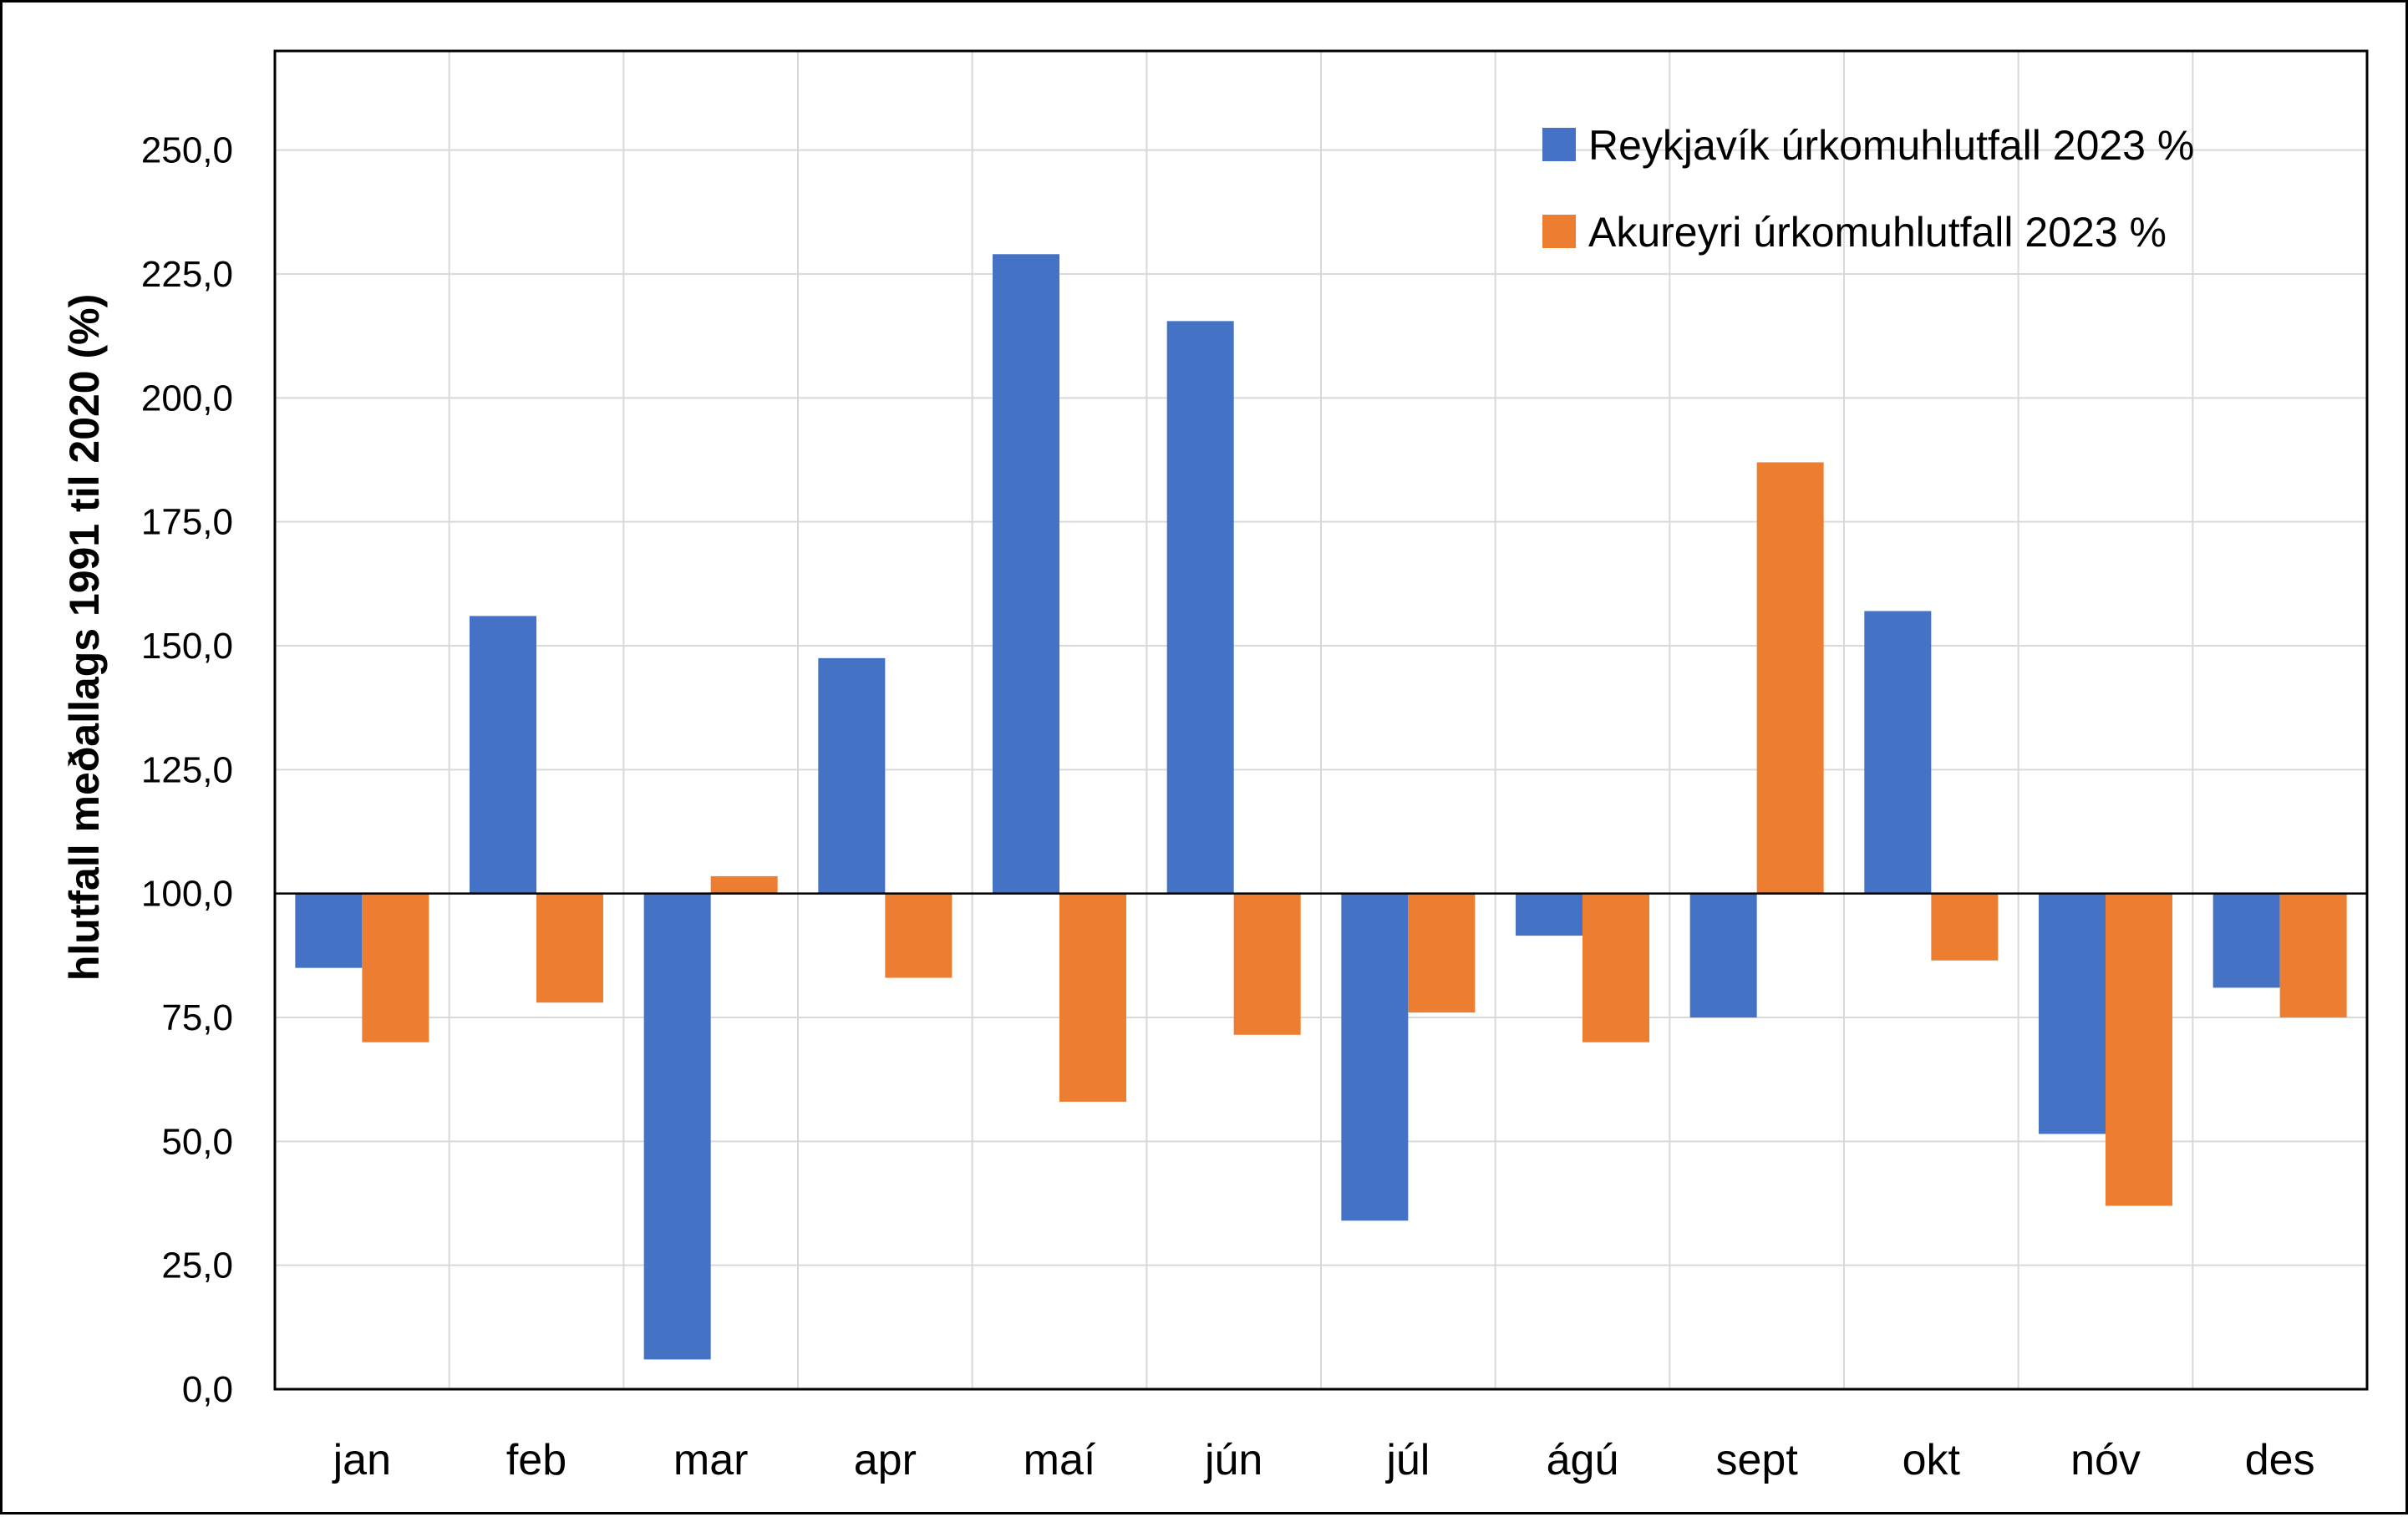 The height and width of the screenshot is (1517, 2408). Describe the element at coordinates (187, 522) in the screenshot. I see `y-tick-label: 175,0` at that location.